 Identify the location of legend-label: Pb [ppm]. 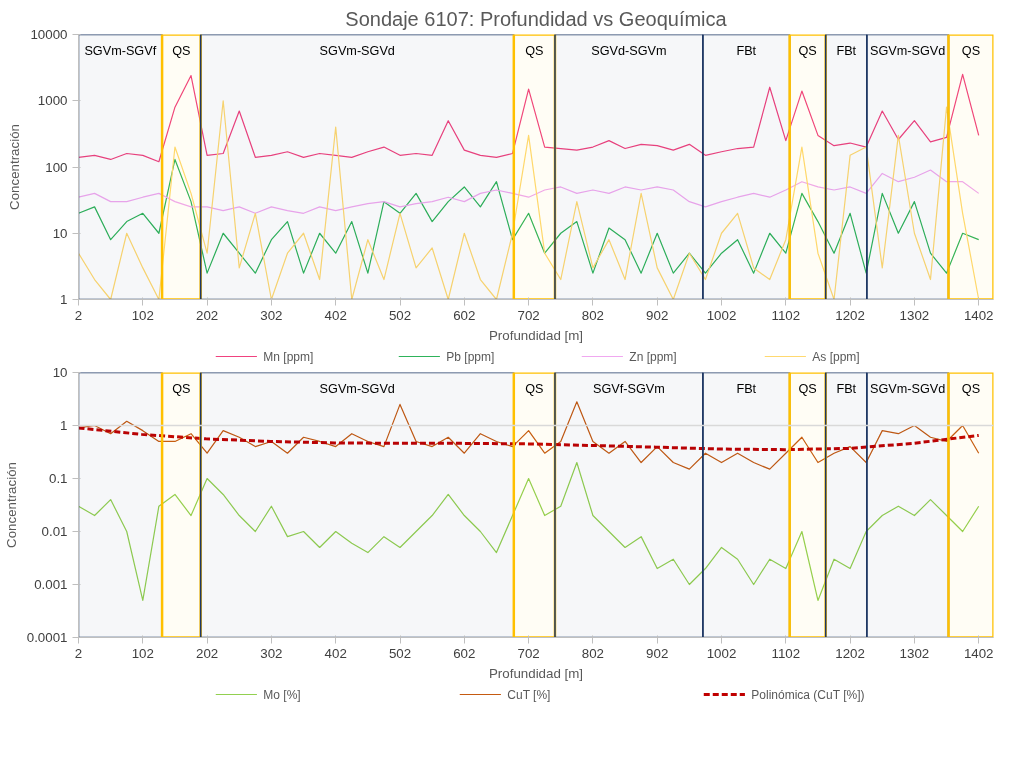
(470, 356).